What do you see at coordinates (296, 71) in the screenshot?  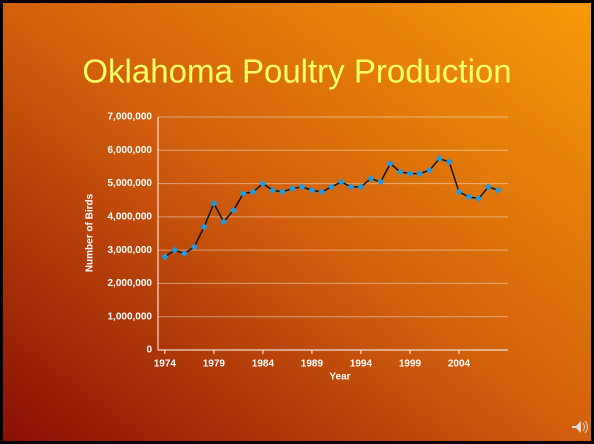 I see `chart-title: Oklahoma Poultry Production` at bounding box center [296, 71].